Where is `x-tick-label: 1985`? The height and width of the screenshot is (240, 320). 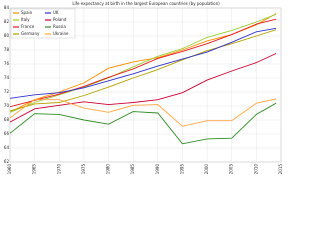
x-tick-label: 1985 is located at coordinates (132, 169).